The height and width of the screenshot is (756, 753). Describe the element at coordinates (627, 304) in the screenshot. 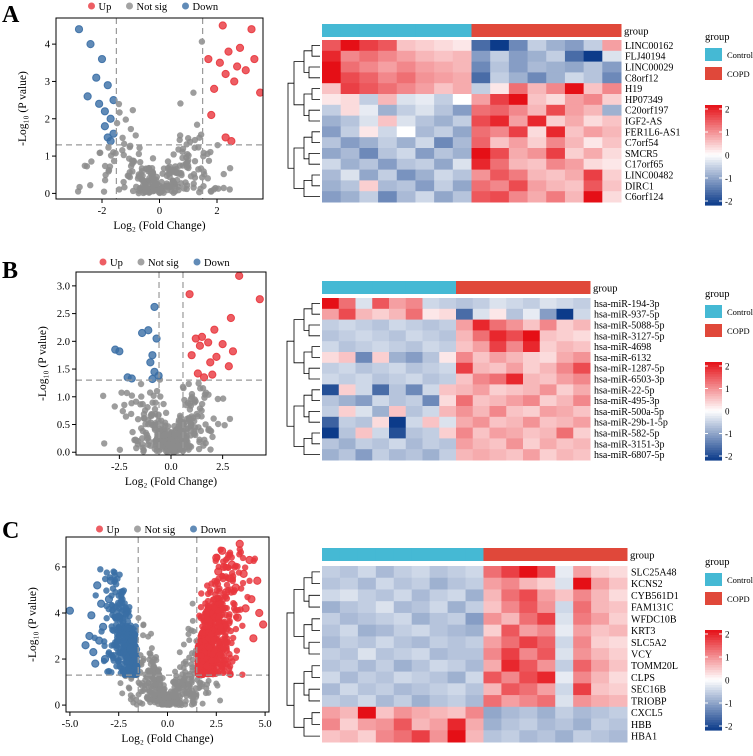

I see `row-label: hsa-miR-194-3p` at that location.